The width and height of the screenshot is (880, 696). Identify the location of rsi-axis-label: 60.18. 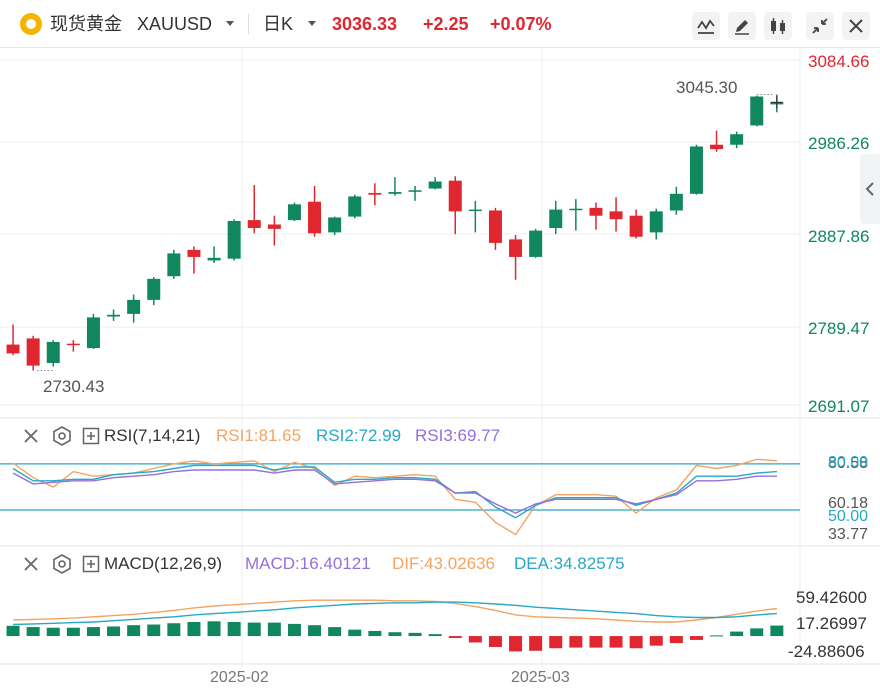
(848, 503).